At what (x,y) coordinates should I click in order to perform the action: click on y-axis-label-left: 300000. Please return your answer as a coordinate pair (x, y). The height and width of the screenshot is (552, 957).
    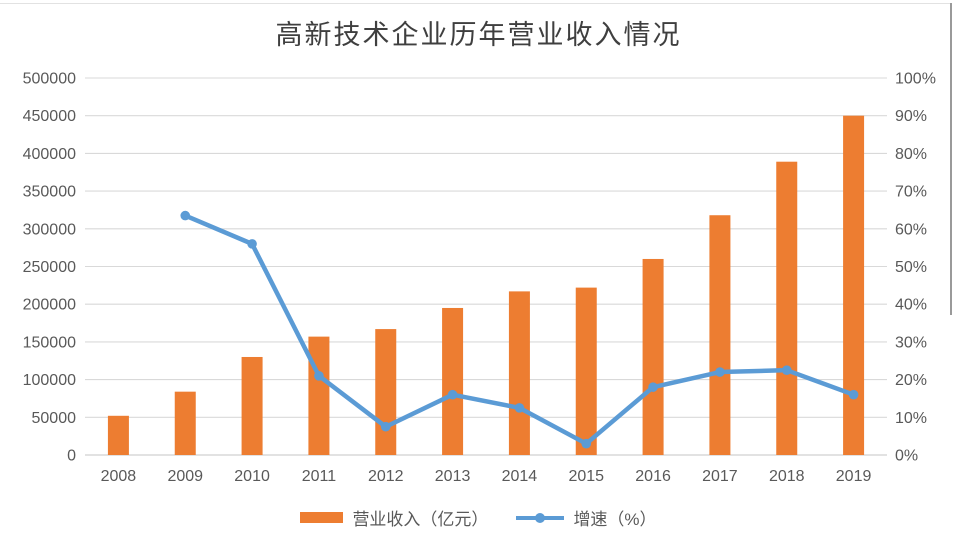
    Looking at the image, I should click on (49, 229).